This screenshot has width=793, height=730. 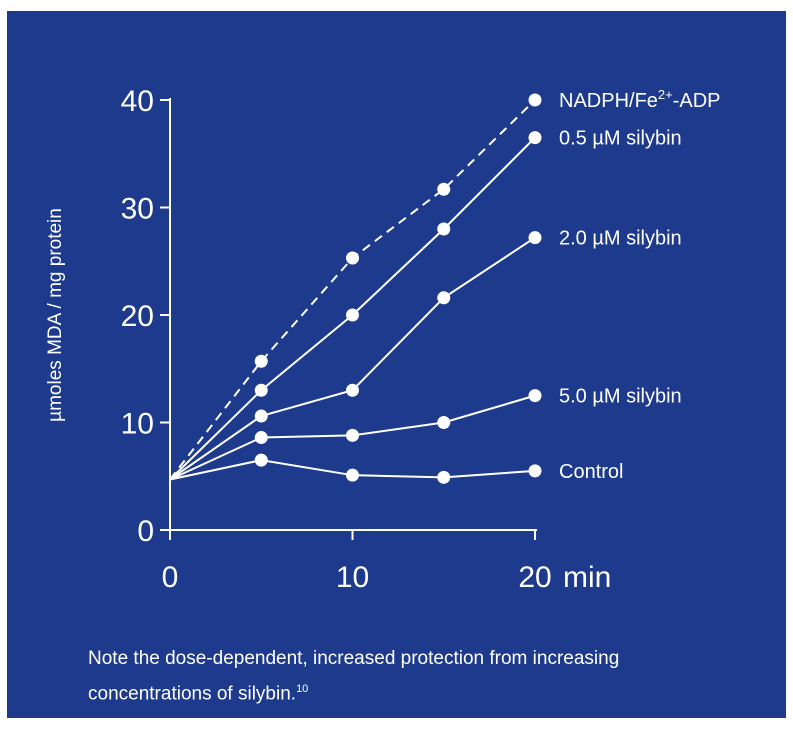 What do you see at coordinates (425, 433) in the screenshot?
I see `series: 5.0 µM silybin` at bounding box center [425, 433].